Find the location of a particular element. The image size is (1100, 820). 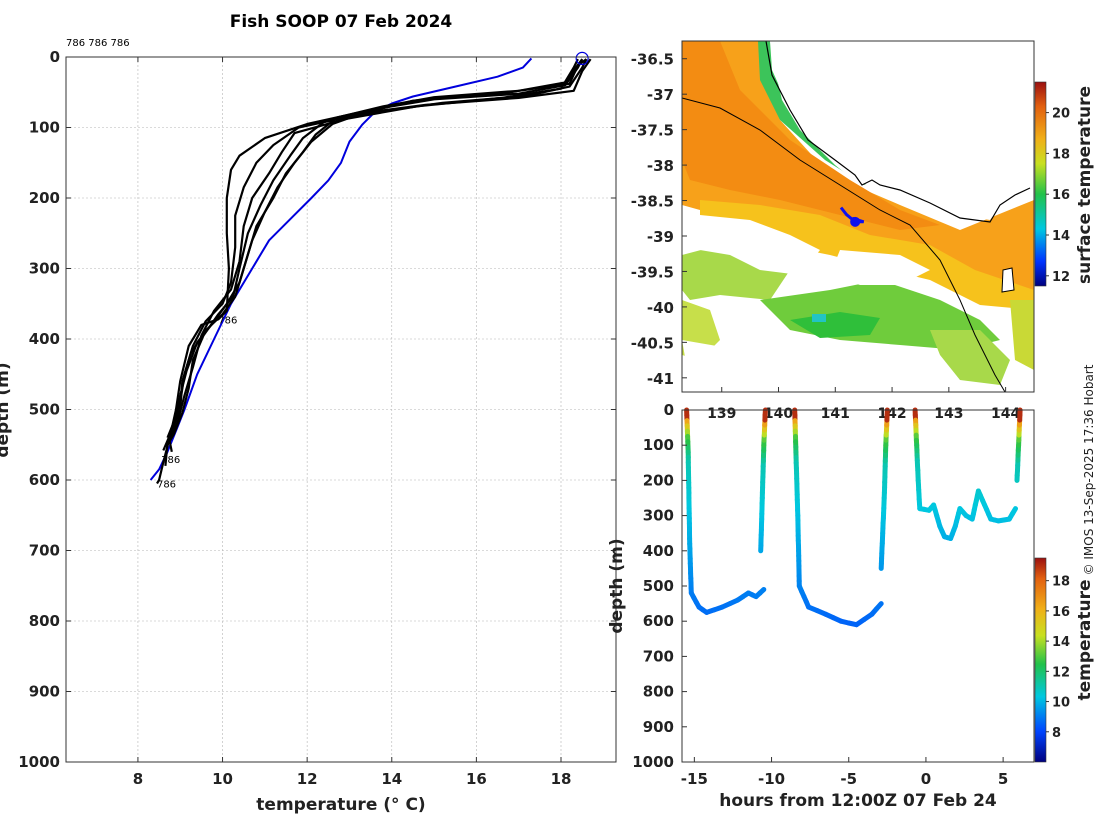

profile-y-tick-label: 100 is located at coordinates (44, 128).